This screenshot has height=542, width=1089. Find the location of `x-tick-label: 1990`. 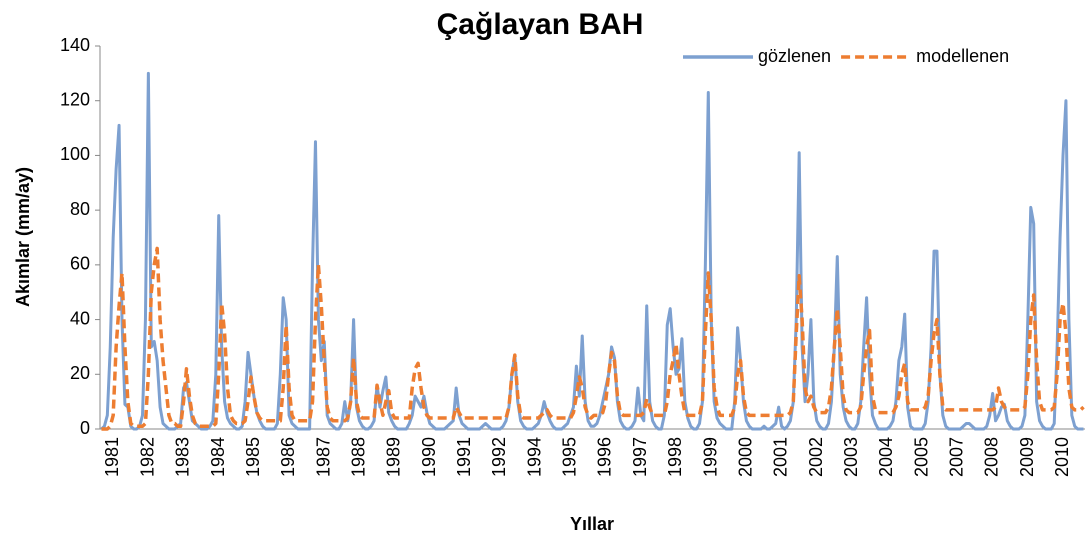

x-tick-label: 1990 is located at coordinates (429, 457).